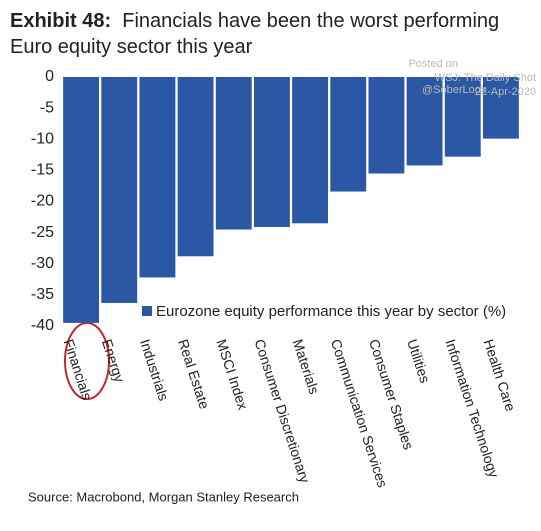 Image resolution: width=541 pixels, height=531 pixels. What do you see at coordinates (87, 361) in the screenshot?
I see `highlight-ellipse` at bounding box center [87, 361].